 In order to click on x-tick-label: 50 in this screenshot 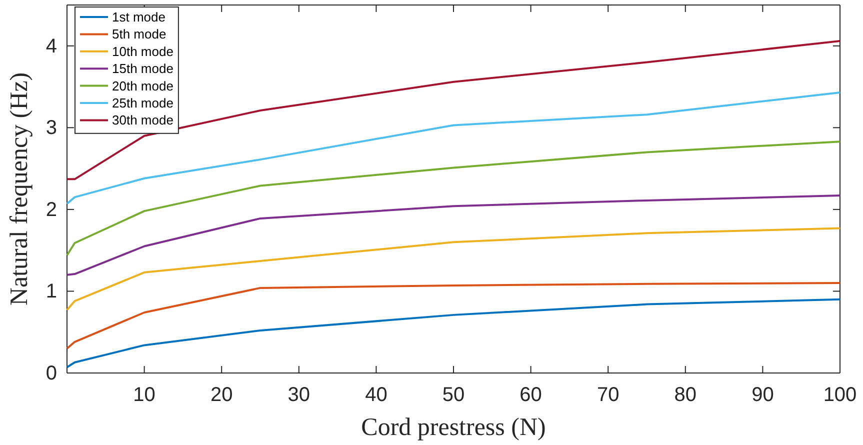, I will do `click(453, 395)`.